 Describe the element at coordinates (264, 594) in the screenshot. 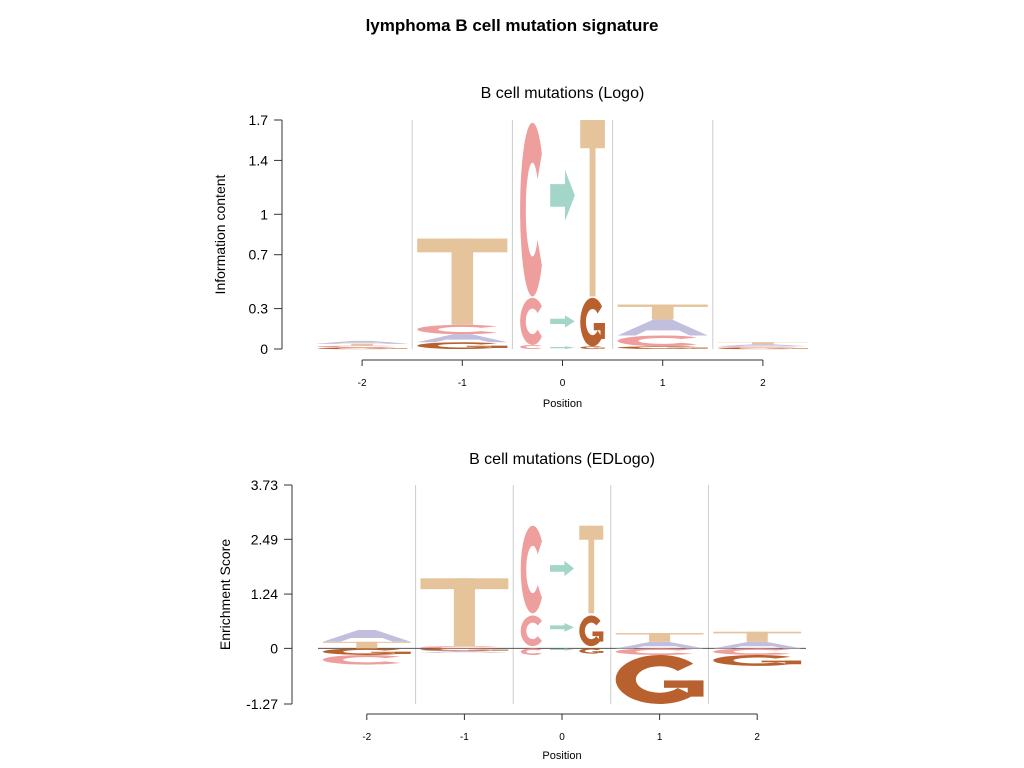

I see `y-tick-label: 1.24` at that location.